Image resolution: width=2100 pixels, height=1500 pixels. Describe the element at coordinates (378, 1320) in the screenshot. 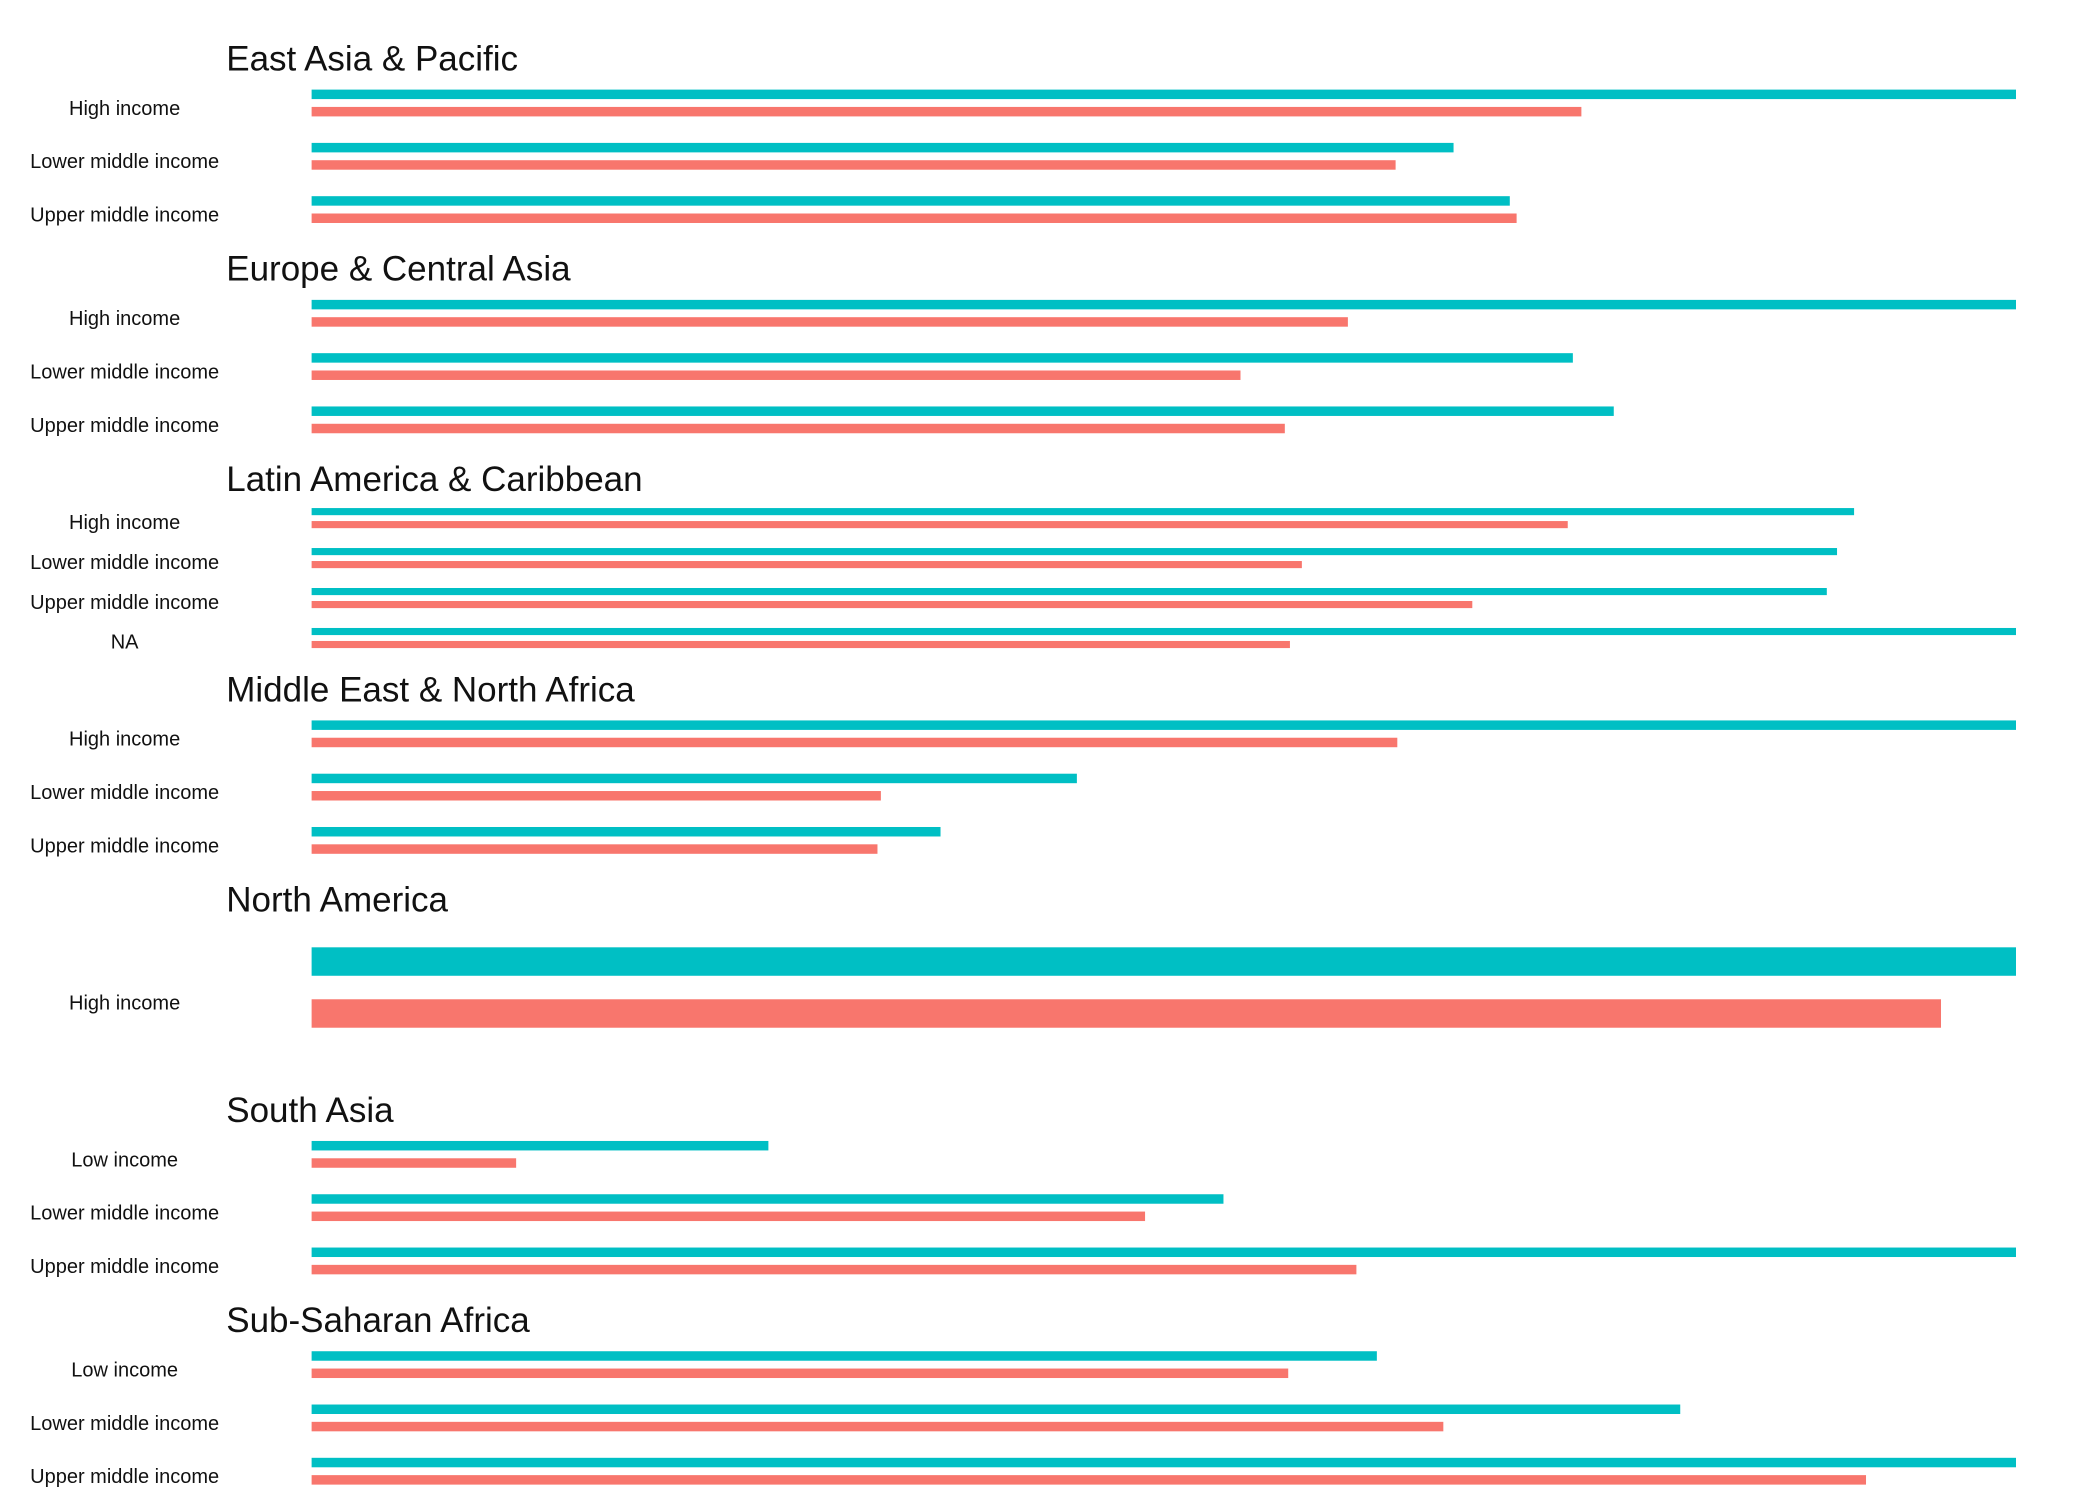

I see `panel-title: Sub-Saharan Africa` at that location.